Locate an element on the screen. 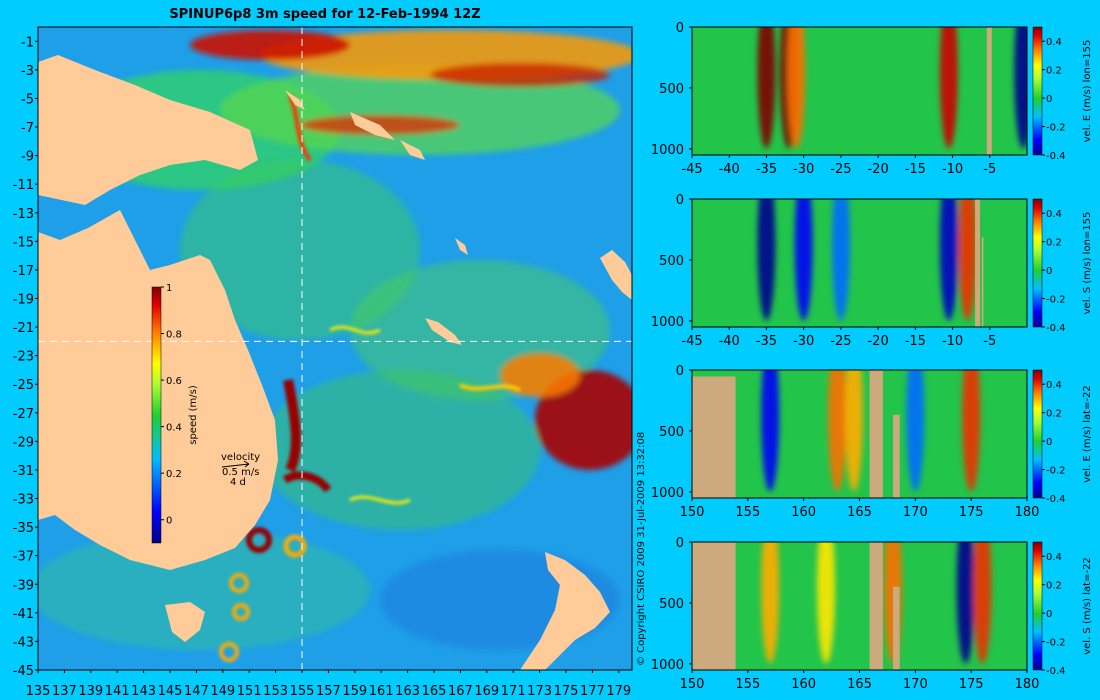  map-y-tick-label: -45 is located at coordinates (23, 671).